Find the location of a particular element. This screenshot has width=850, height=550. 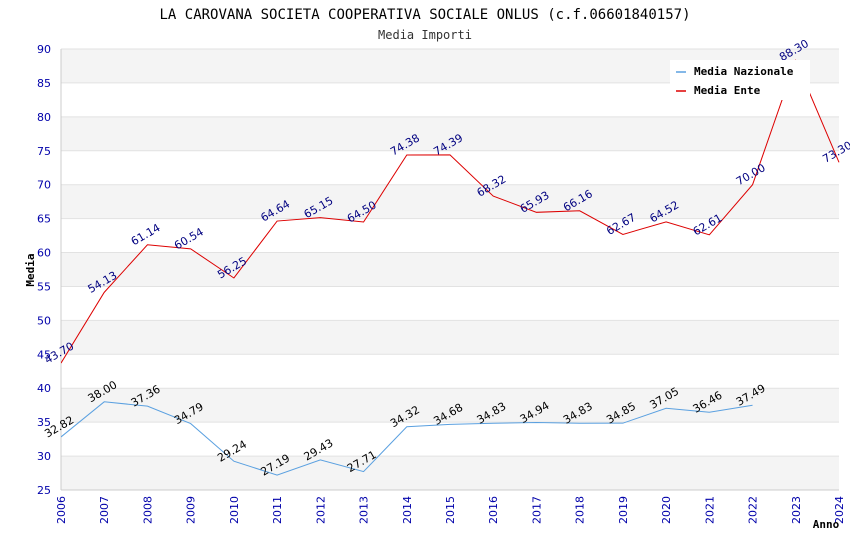

y-tick-label: 90 is located at coordinates (44, 49).